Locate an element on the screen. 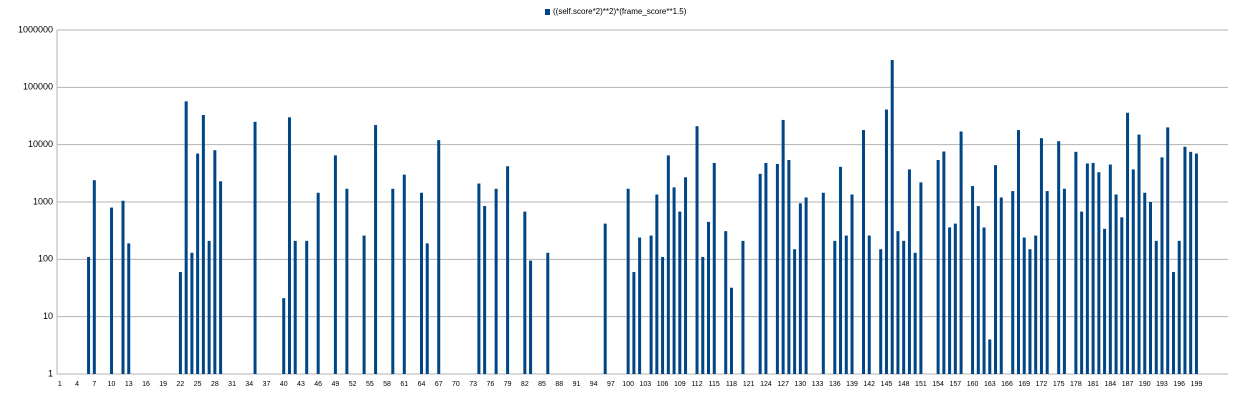 This screenshot has width=1233, height=406. x-tick-label: 49 is located at coordinates (336, 384).